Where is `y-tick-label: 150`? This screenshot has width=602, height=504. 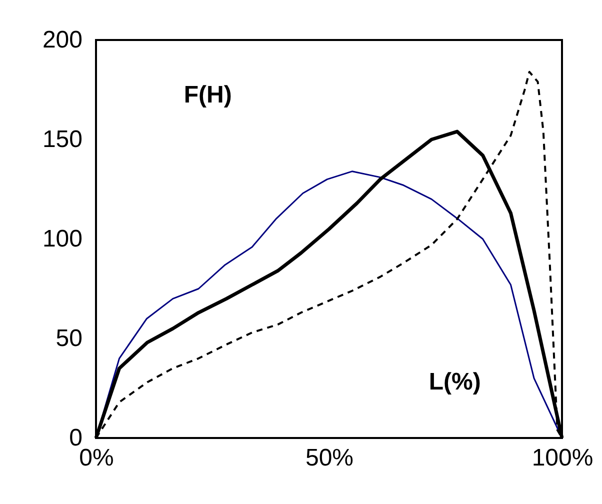 y-tick-label: 150 is located at coordinates (62, 139).